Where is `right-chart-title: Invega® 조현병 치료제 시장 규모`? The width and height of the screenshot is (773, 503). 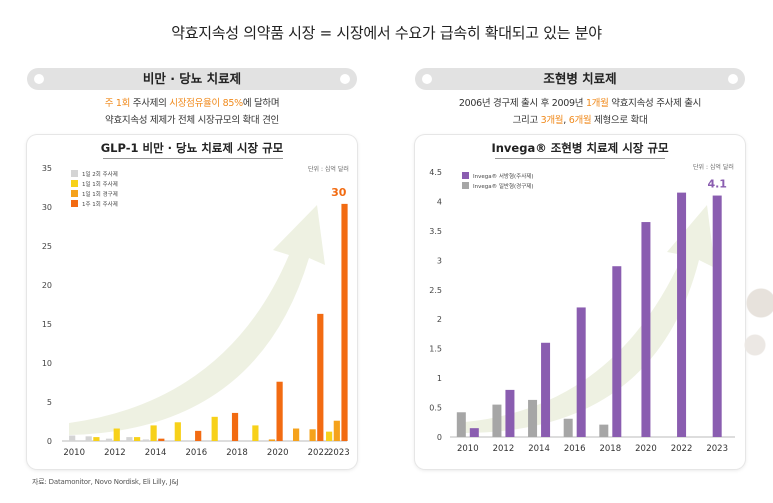
right-chart-title: Invega® 조현병 치료제 시장 규모 is located at coordinates (580, 148).